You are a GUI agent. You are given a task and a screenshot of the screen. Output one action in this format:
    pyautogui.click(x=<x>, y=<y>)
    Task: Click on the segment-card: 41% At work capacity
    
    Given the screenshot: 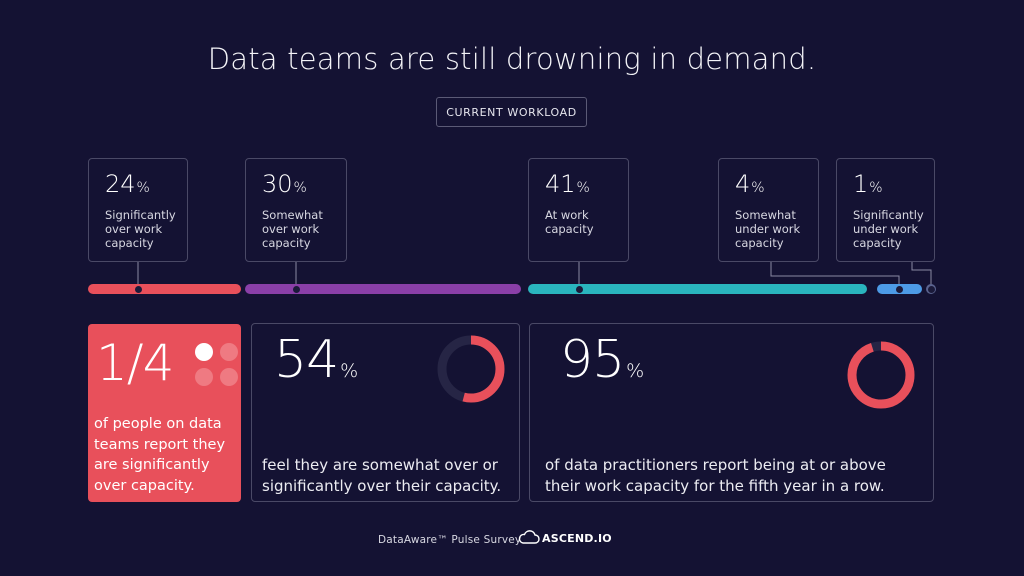 What is the action you would take?
    pyautogui.click(x=578, y=210)
    